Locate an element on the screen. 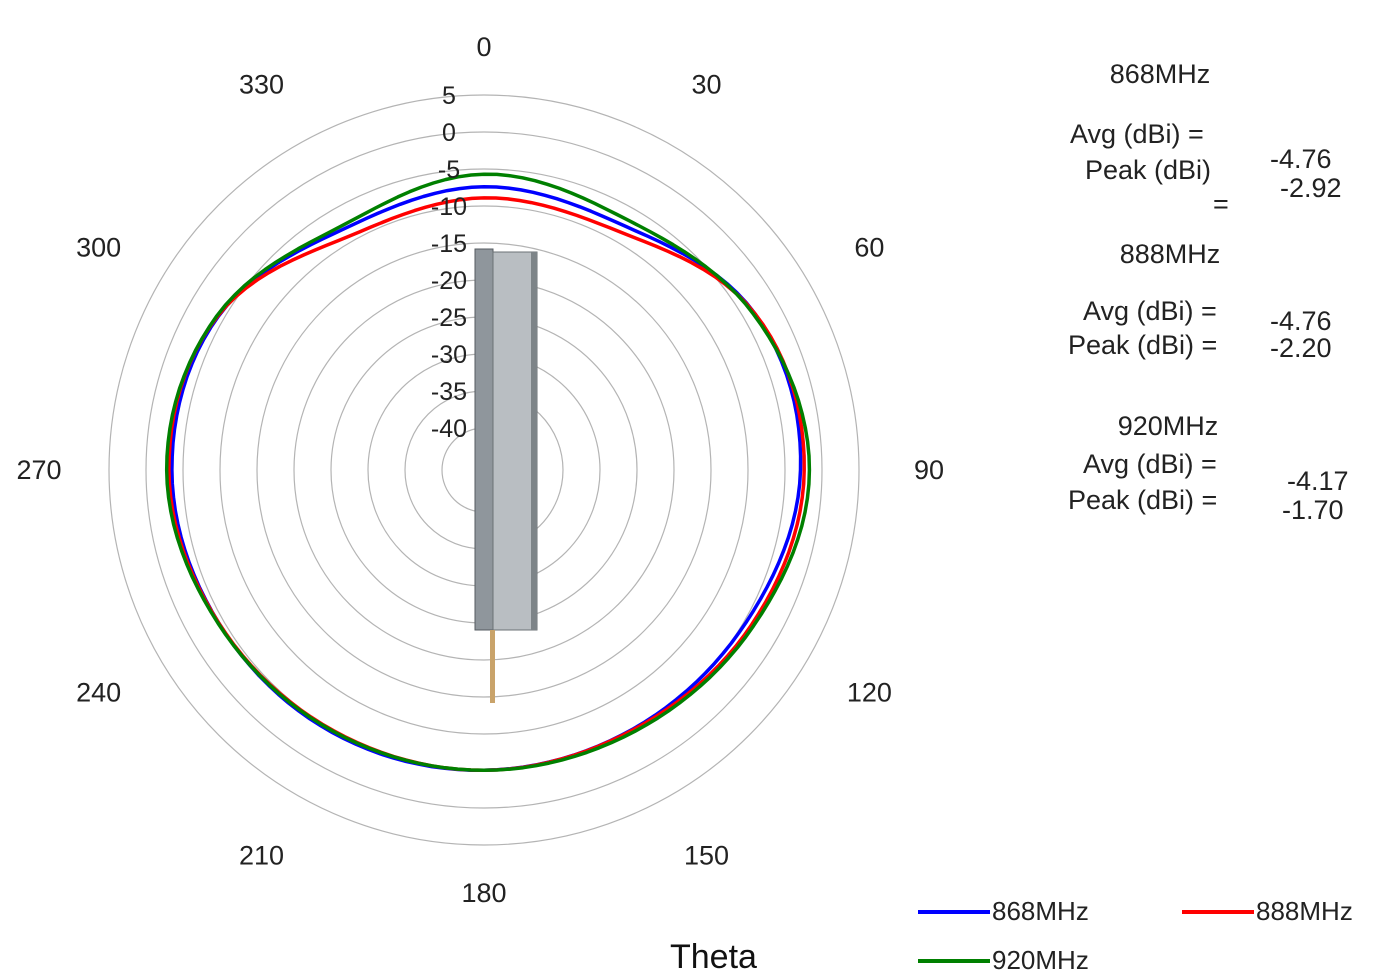  stats-920-avg-label: Avg (dBi) = is located at coordinates (1150, 464).